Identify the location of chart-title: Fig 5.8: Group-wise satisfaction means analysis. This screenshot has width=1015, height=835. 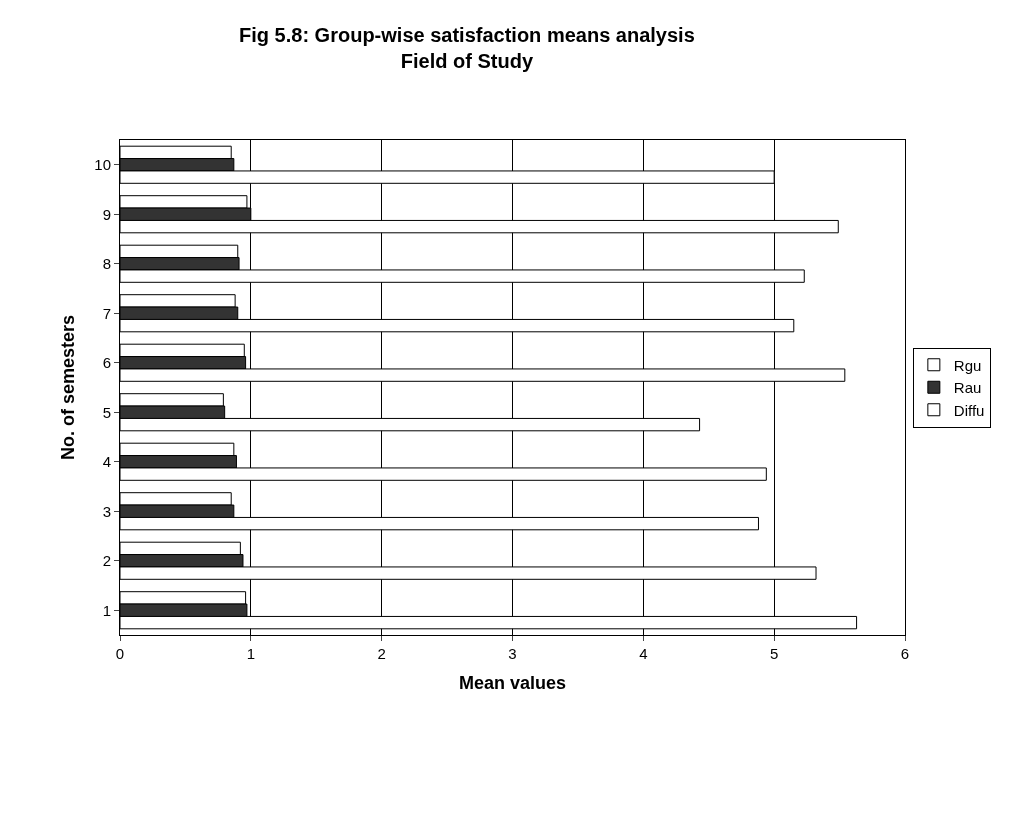
(467, 34).